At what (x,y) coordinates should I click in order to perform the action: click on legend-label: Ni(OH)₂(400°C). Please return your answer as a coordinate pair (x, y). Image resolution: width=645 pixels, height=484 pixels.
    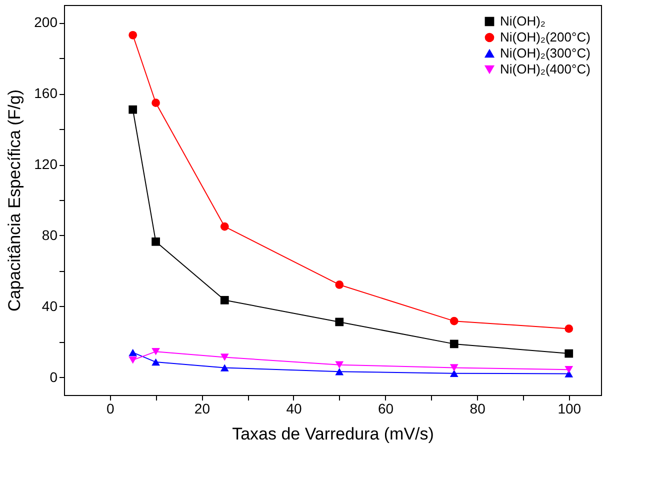
    Looking at the image, I should click on (545, 69).